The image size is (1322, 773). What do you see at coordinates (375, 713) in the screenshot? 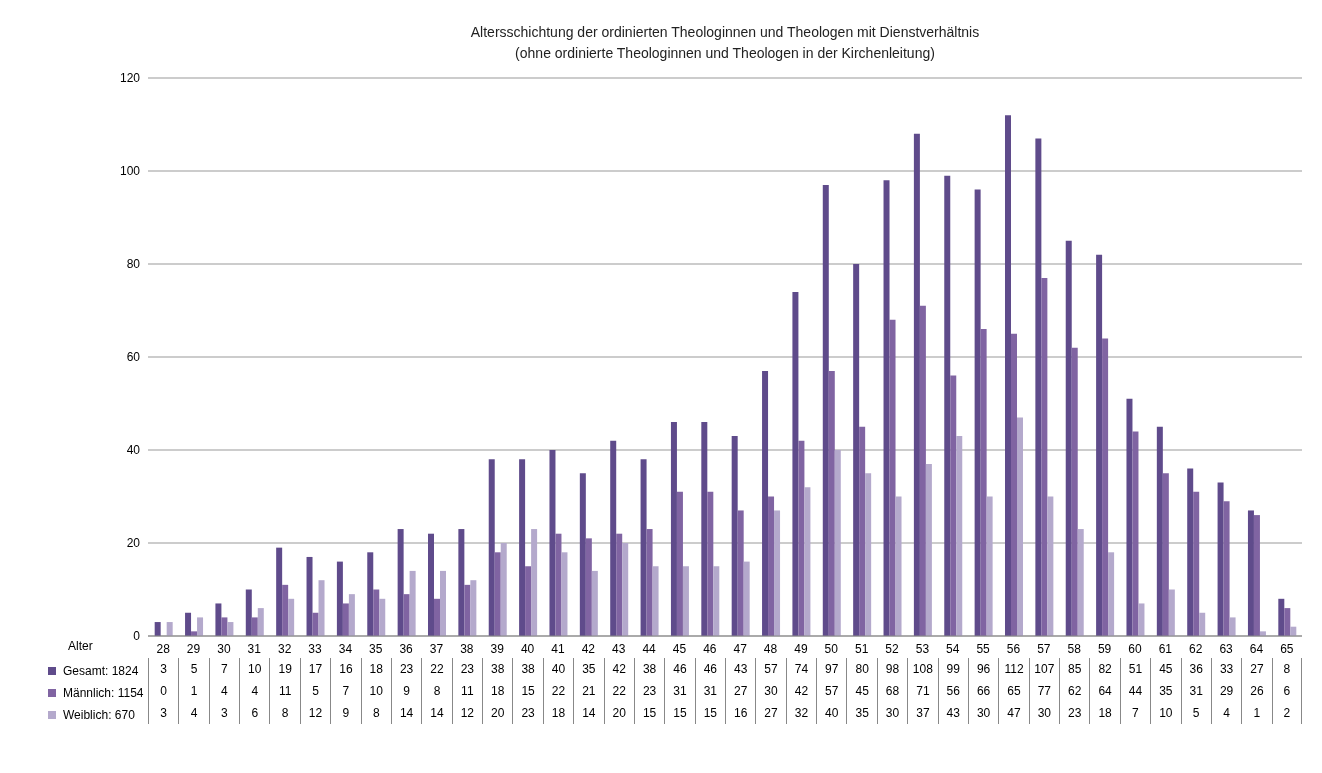
I see `data-label: 8` at bounding box center [375, 713].